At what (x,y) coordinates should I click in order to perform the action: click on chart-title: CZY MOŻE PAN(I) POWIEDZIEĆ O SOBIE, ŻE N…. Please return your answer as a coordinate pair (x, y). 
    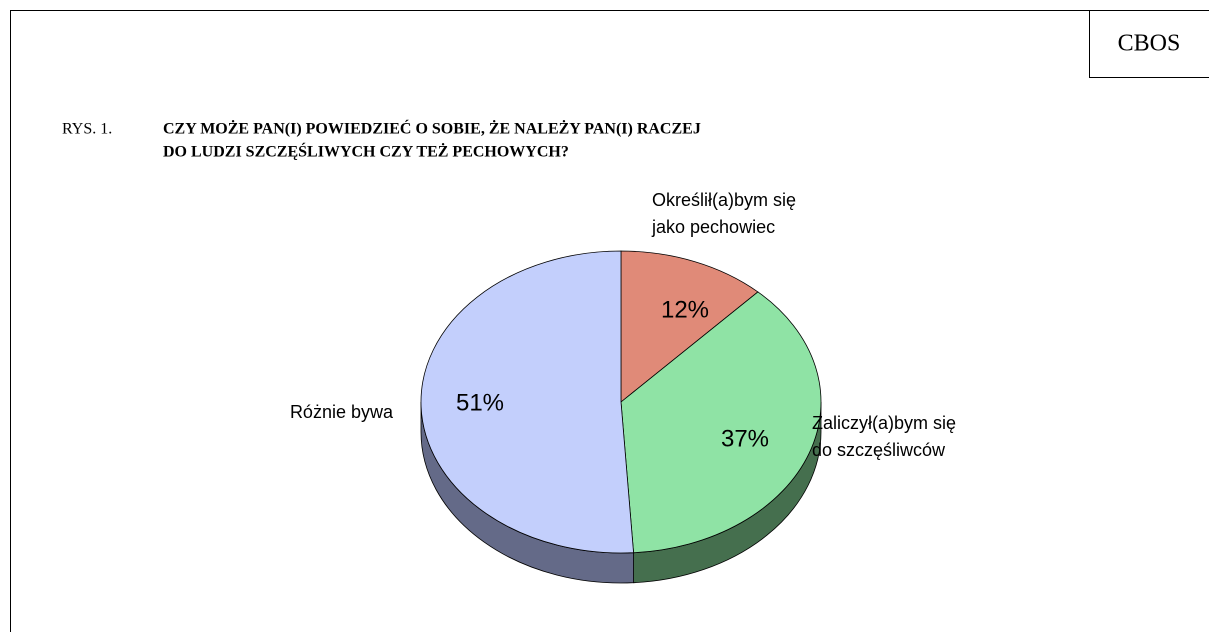
    Looking at the image, I should click on (432, 128).